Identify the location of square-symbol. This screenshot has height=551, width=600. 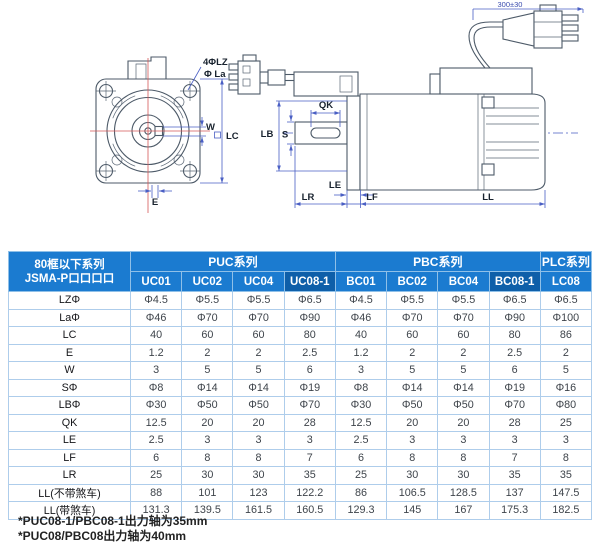
(217, 135).